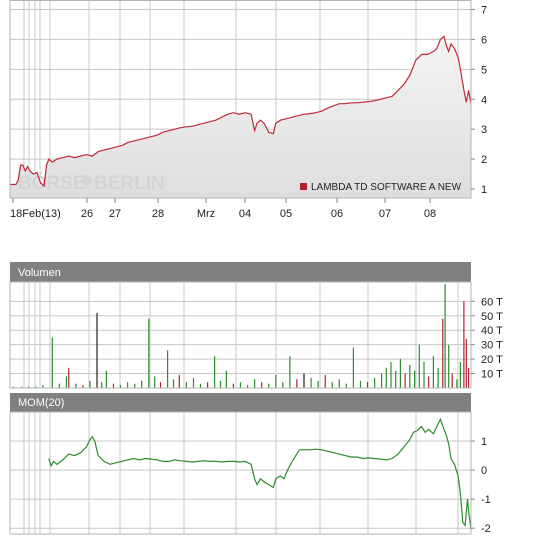  I want to click on date-axis: 18Feb(13) 26 27 28 Mrz 04 05 06 07 08, so click(223, 209).